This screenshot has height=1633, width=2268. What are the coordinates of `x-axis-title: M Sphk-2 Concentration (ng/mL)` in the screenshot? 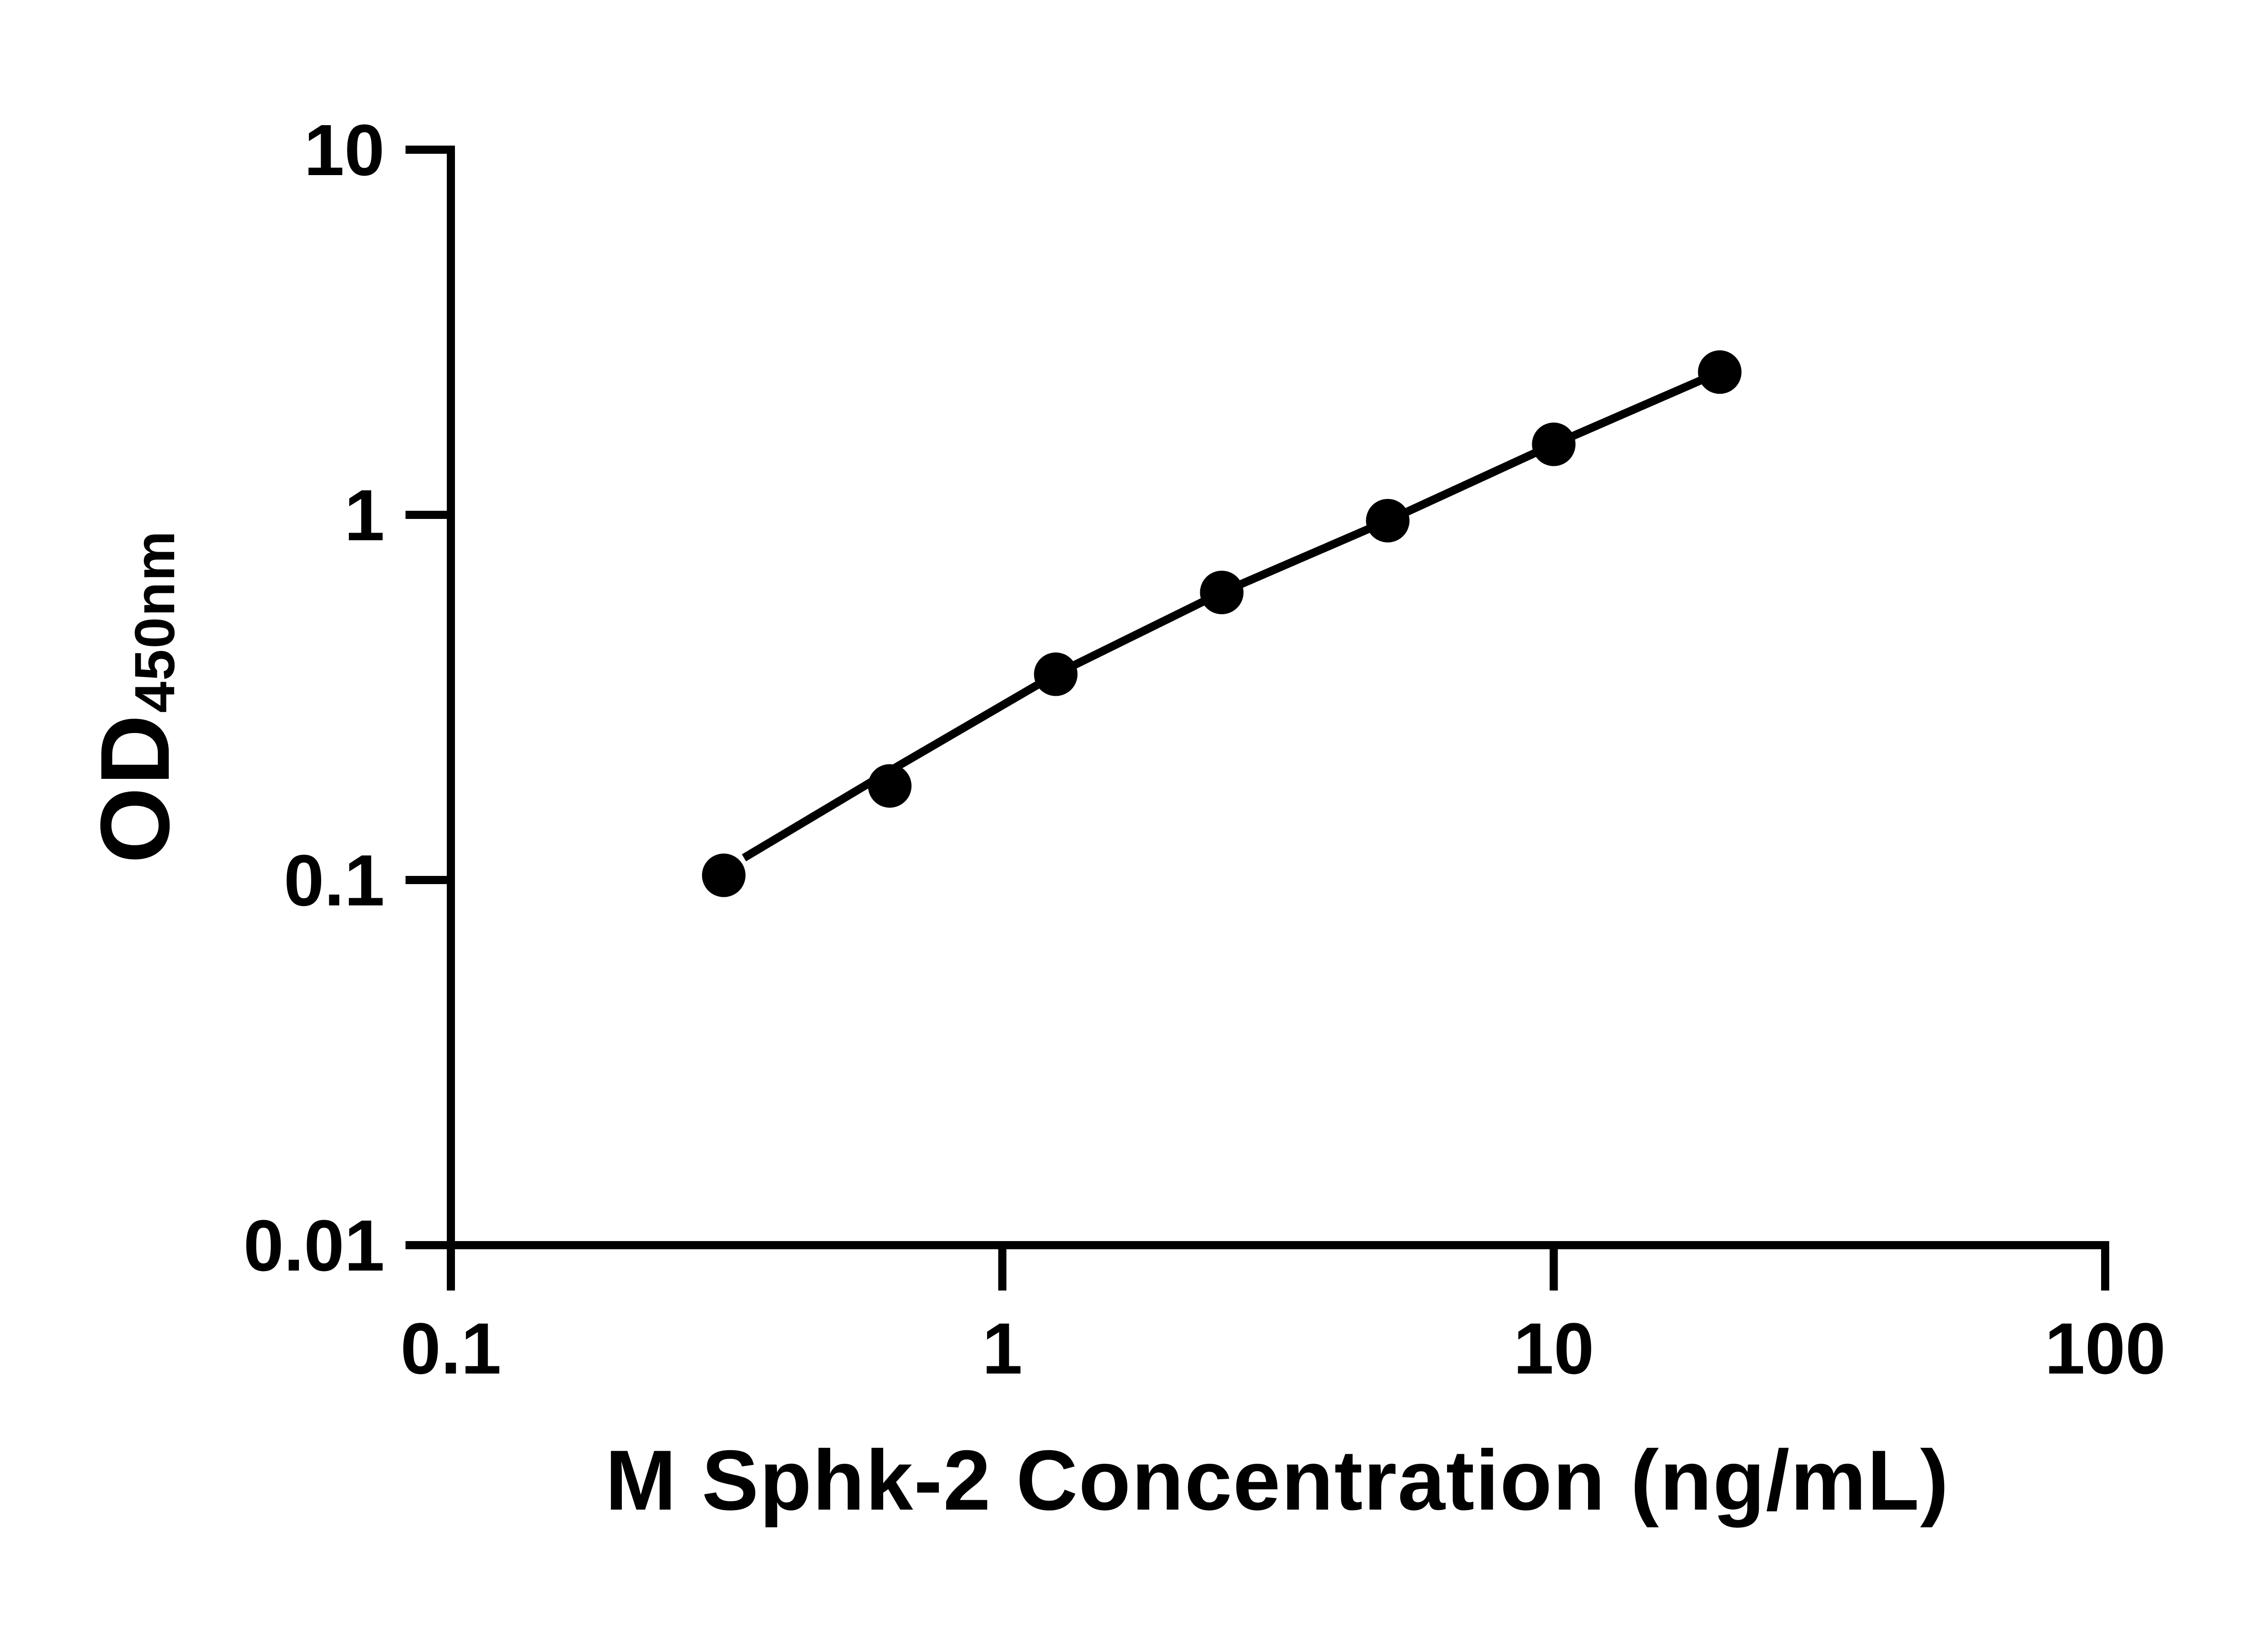 It's located at (1278, 1480).